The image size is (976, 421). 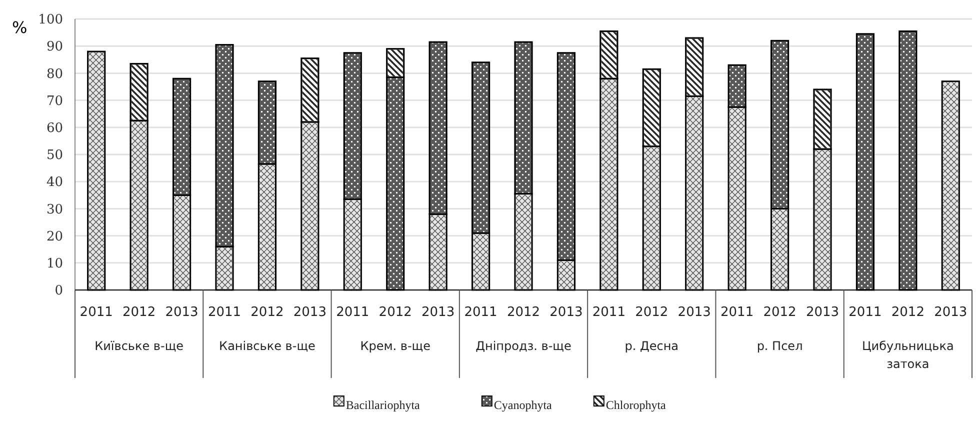 I want to click on legend-label: Bacillariophyta, so click(x=383, y=405).